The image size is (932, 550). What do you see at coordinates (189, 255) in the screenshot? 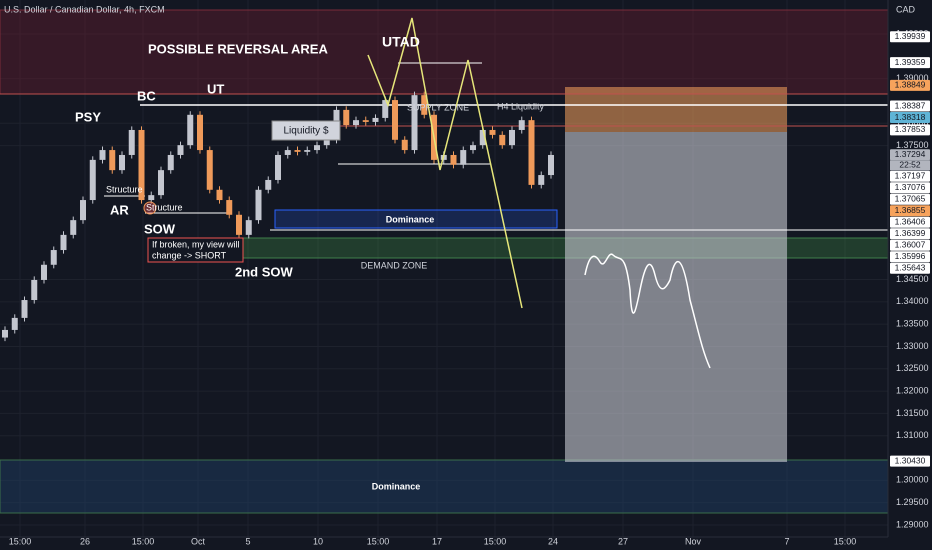
I see `annotation: change -> SHORT` at bounding box center [189, 255].